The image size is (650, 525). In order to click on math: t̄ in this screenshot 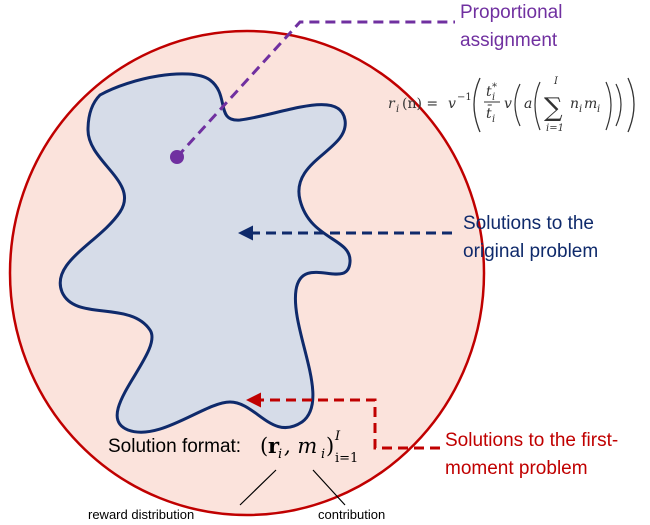, I will do `click(489, 113)`.